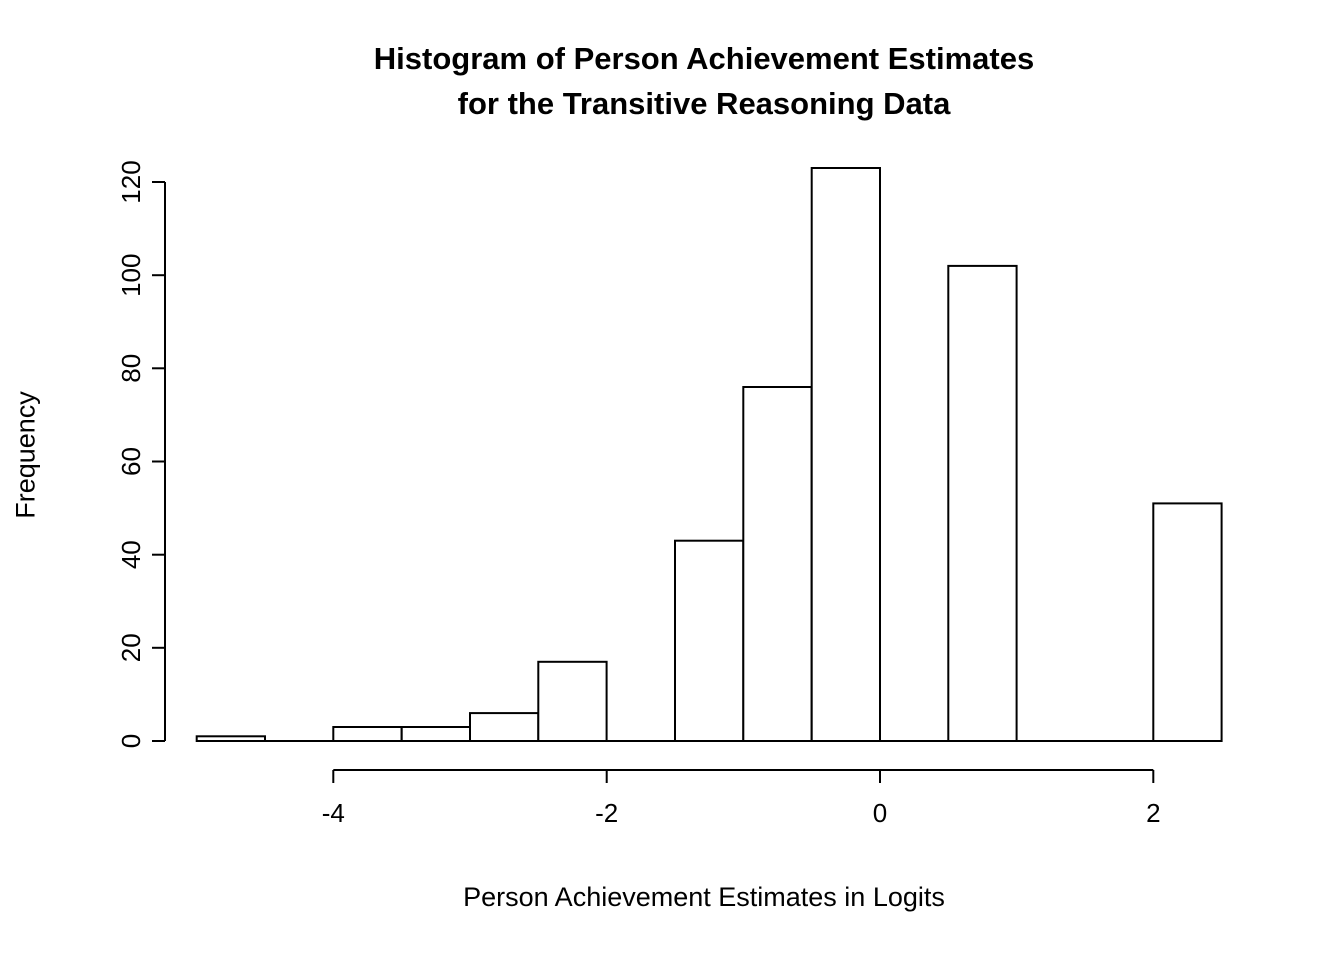  What do you see at coordinates (131, 181) in the screenshot?
I see `y-tick-label: 120` at bounding box center [131, 181].